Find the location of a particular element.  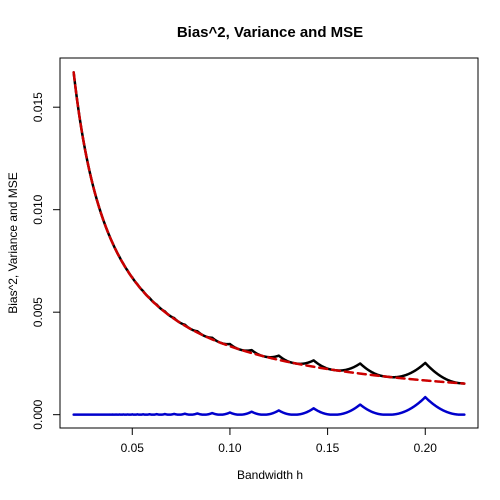

chart-title: Bias^2, Variance and MSE is located at coordinates (270, 32).